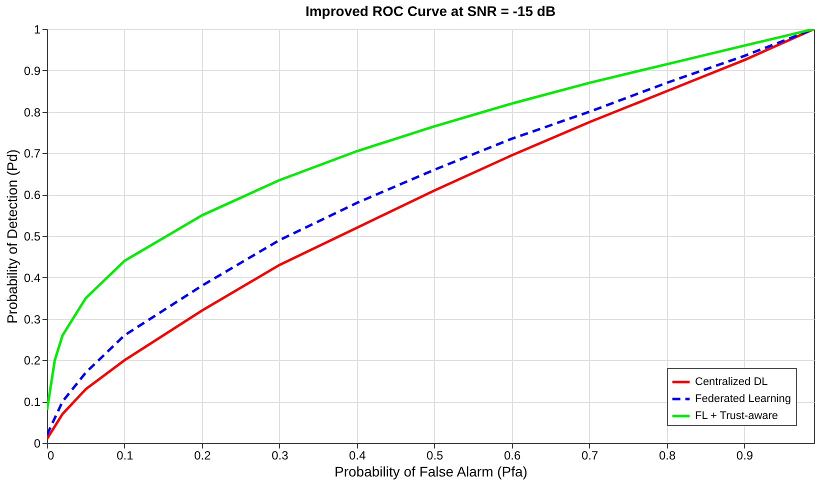 The width and height of the screenshot is (819, 484). What do you see at coordinates (37, 443) in the screenshot?
I see `y-tick-label: 0` at bounding box center [37, 443].